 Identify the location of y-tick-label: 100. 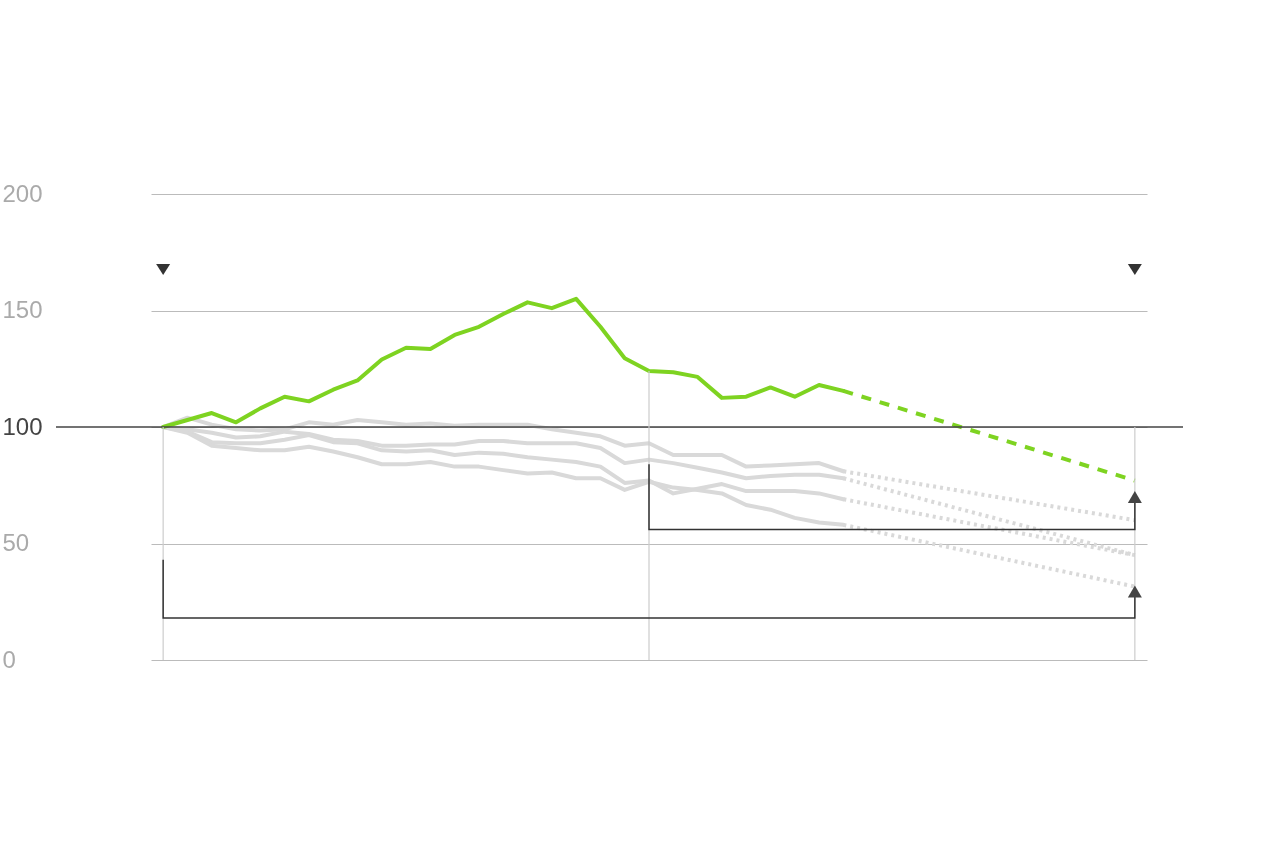
(22, 426).